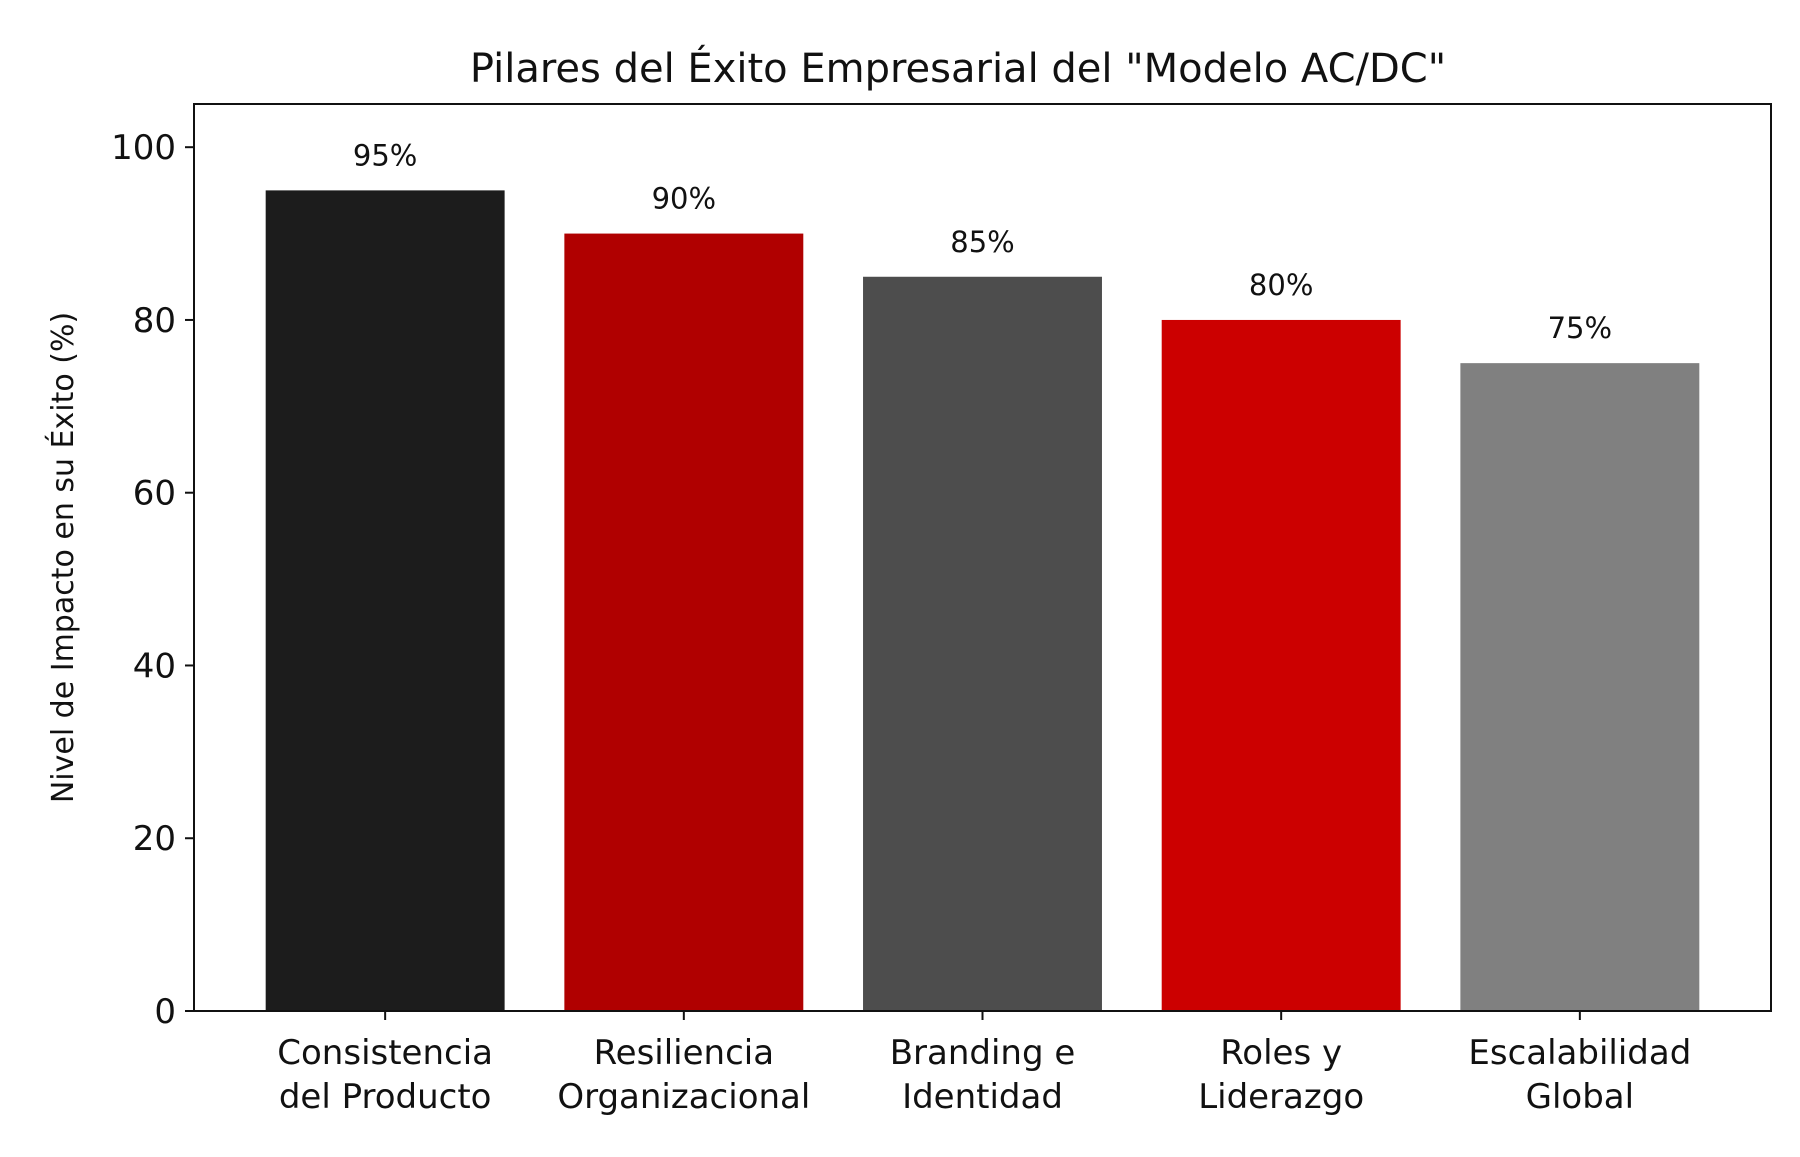 This screenshot has height=1157, width=1800. What do you see at coordinates (143, 148) in the screenshot?
I see `y-tick-label: 100` at bounding box center [143, 148].